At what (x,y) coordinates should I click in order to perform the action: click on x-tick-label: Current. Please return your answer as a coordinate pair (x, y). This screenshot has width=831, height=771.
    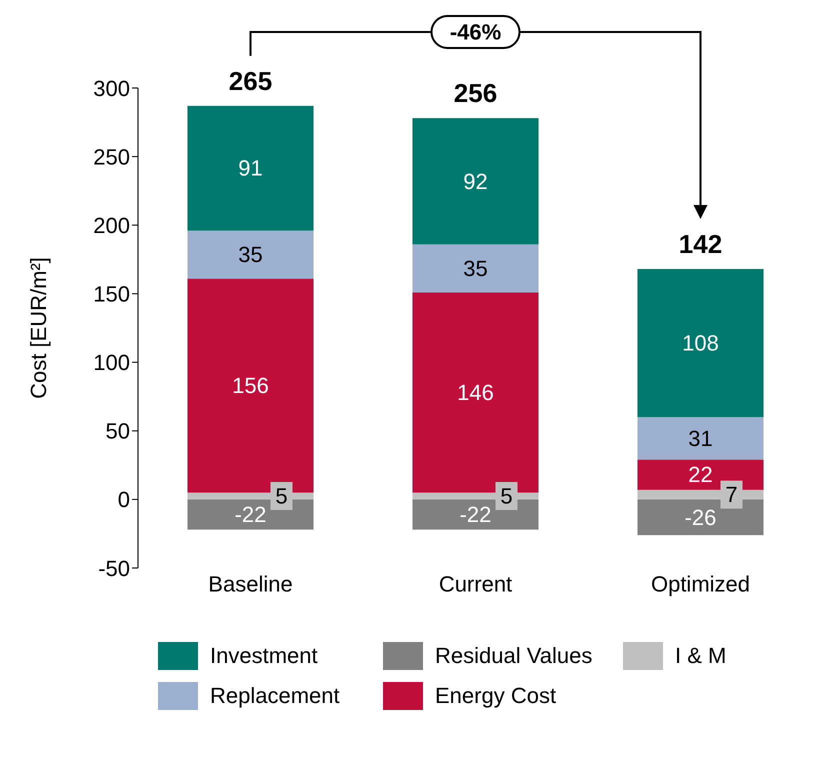
    Looking at the image, I should click on (475, 584).